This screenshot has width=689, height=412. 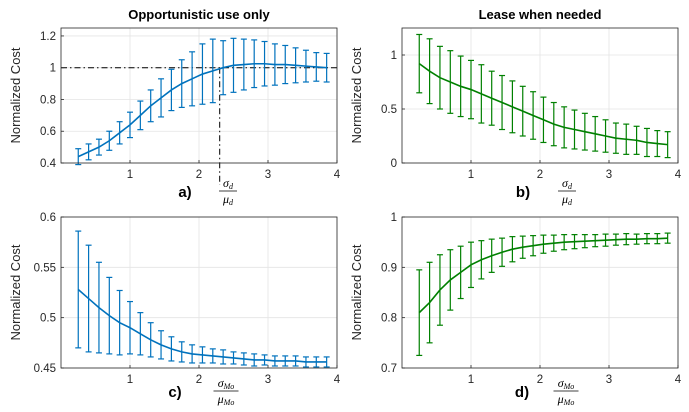 I want to click on y-tick-label: 0.45, so click(x=45, y=369).